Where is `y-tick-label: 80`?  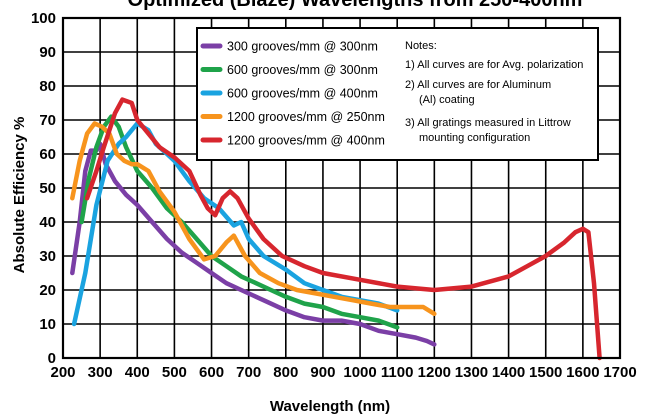 y-tick-label: 80 is located at coordinates (47, 86).